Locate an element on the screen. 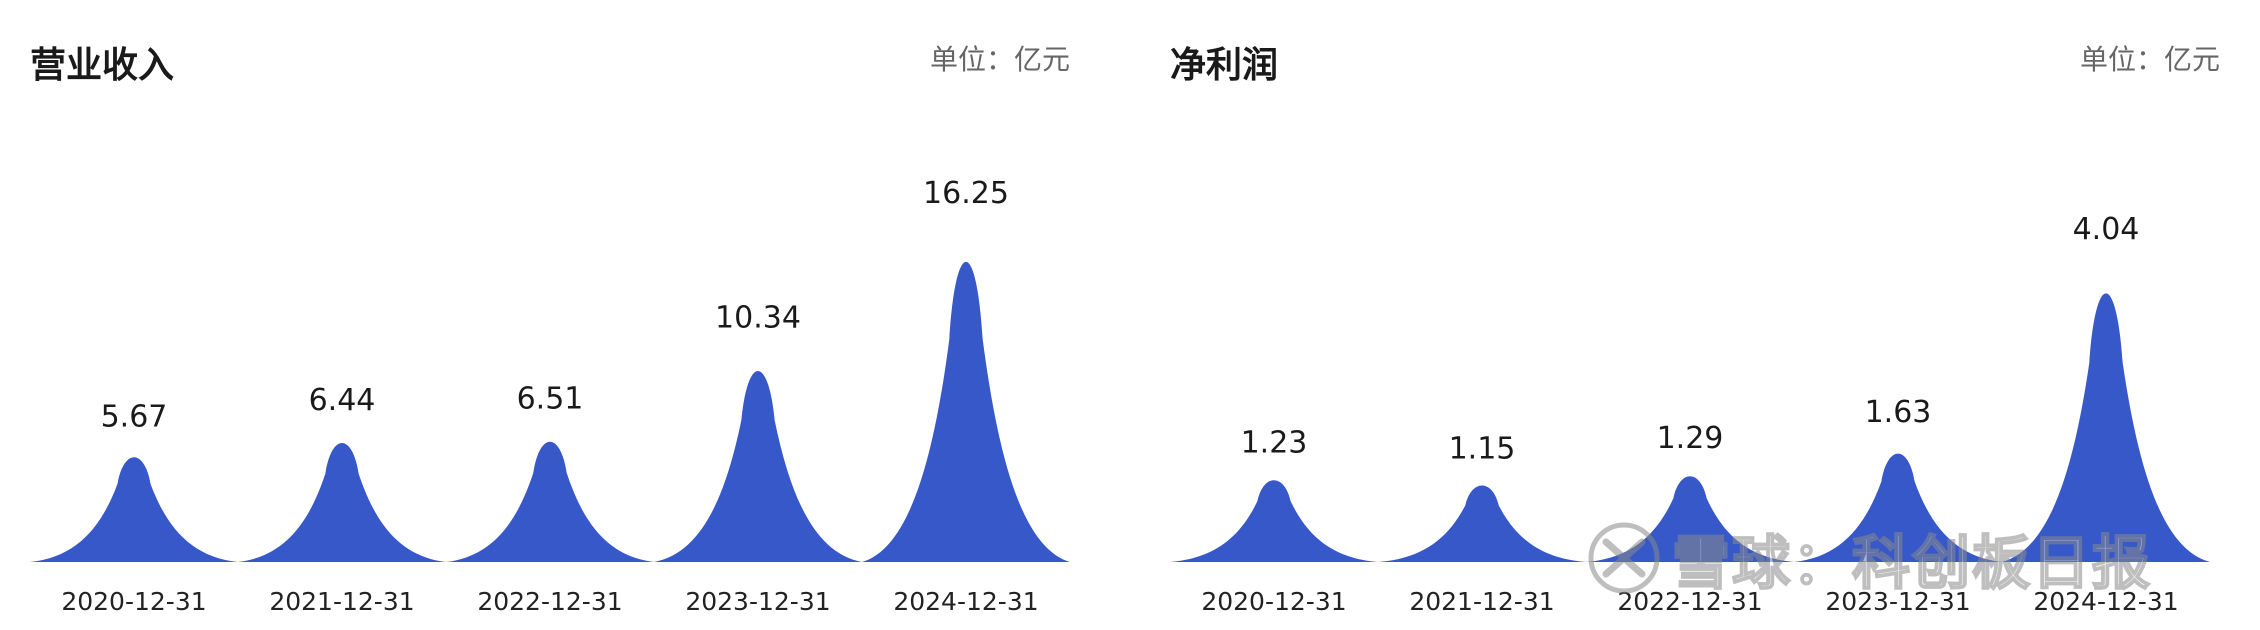  revenue-value-label: 10.34 is located at coordinates (758, 318).